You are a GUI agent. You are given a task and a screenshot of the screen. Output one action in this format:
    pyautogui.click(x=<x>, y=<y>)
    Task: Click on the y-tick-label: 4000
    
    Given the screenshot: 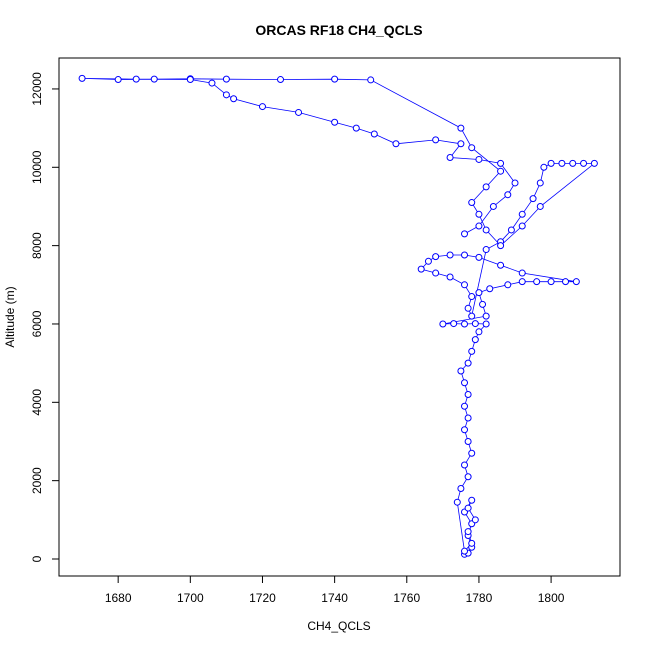 What is the action you would take?
    pyautogui.click(x=37, y=402)
    